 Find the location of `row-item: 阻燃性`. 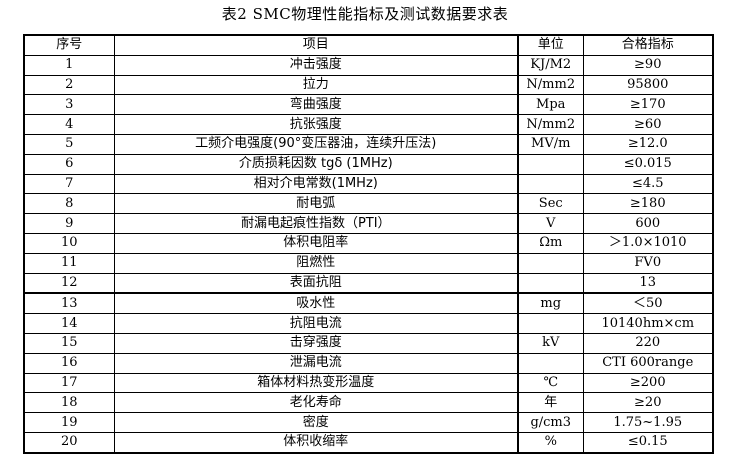

row-item: 阻燃性 is located at coordinates (316, 263).